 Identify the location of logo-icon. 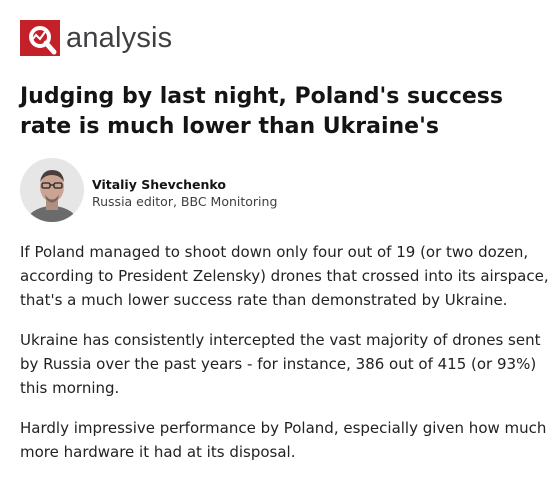
(40, 38).